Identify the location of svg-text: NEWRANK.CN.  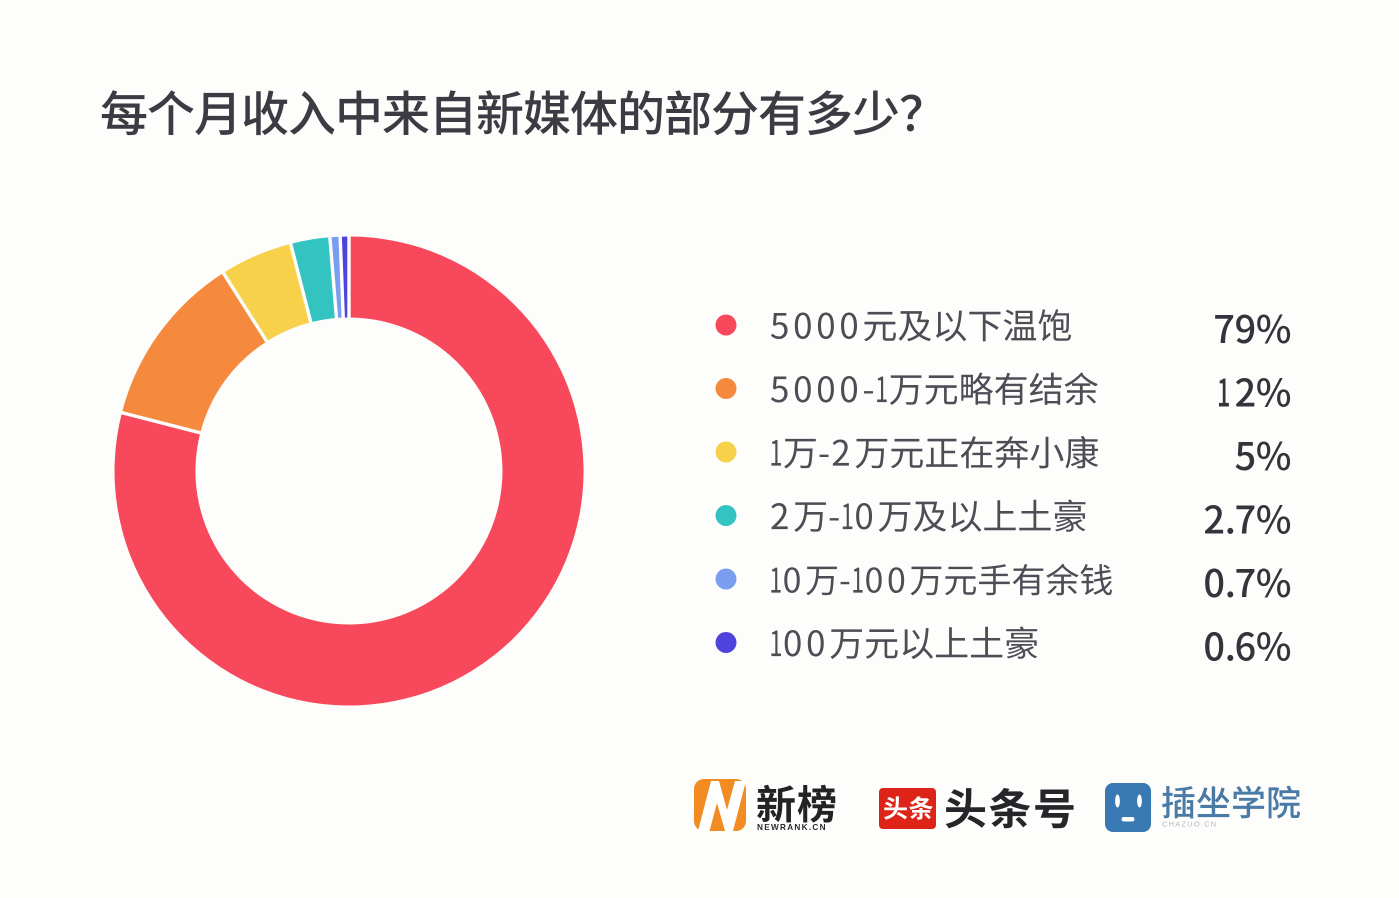
(792, 827).